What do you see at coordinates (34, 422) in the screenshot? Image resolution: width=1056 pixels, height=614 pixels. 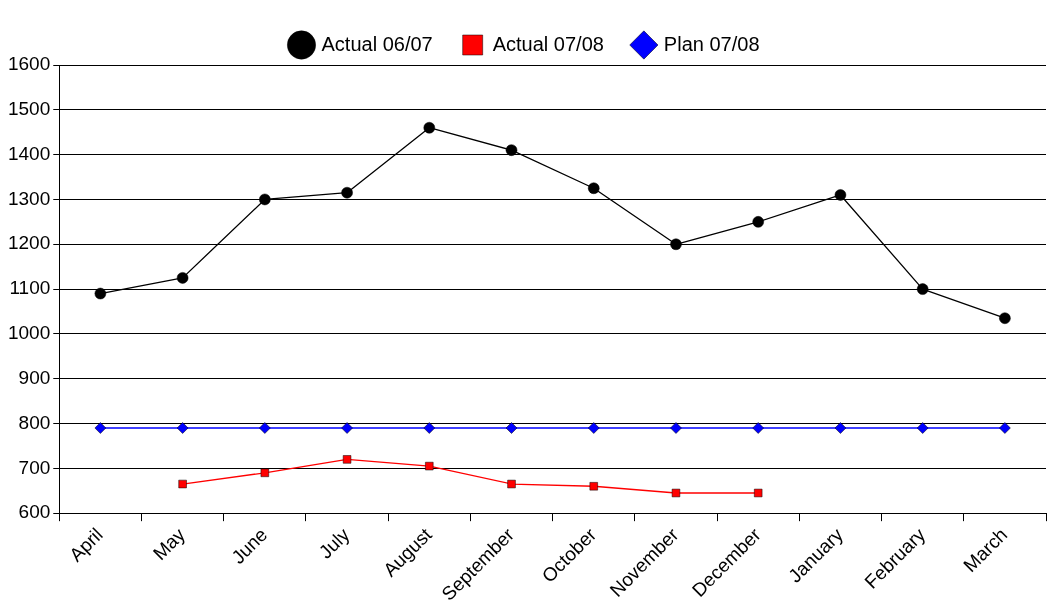 I see `y-tick-label: 800` at bounding box center [34, 422].